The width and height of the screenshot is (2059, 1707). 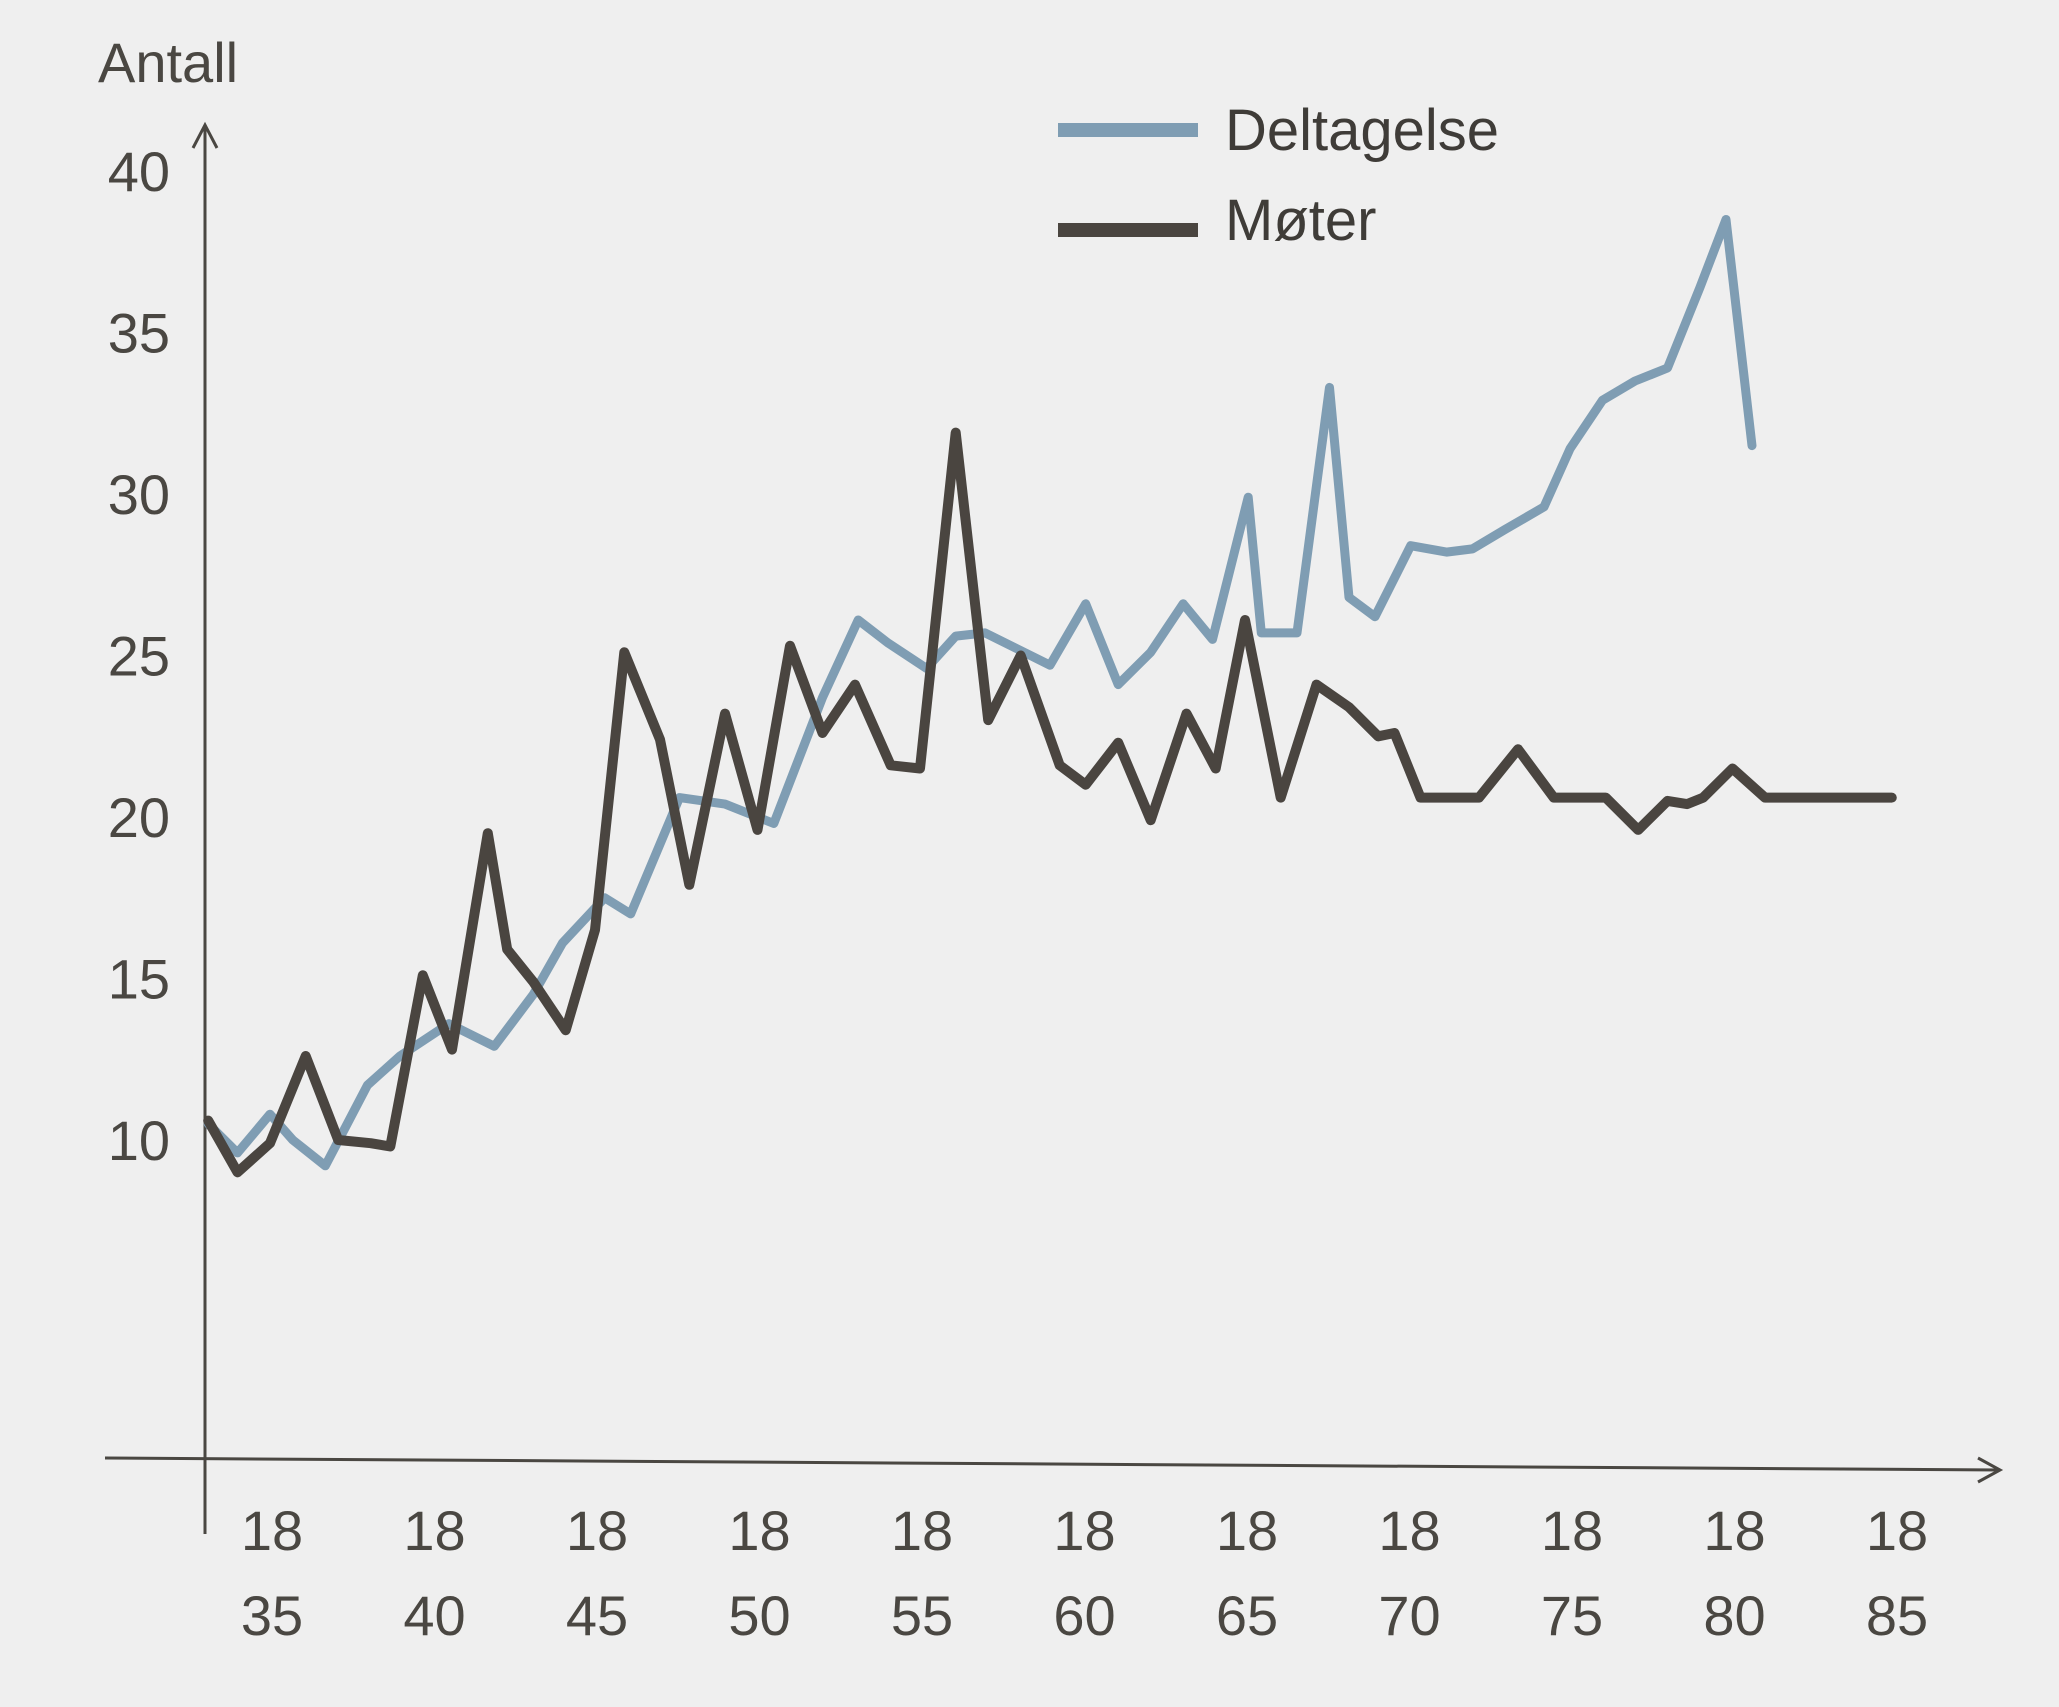 I want to click on y-tick-label: 10, so click(x=139, y=1140).